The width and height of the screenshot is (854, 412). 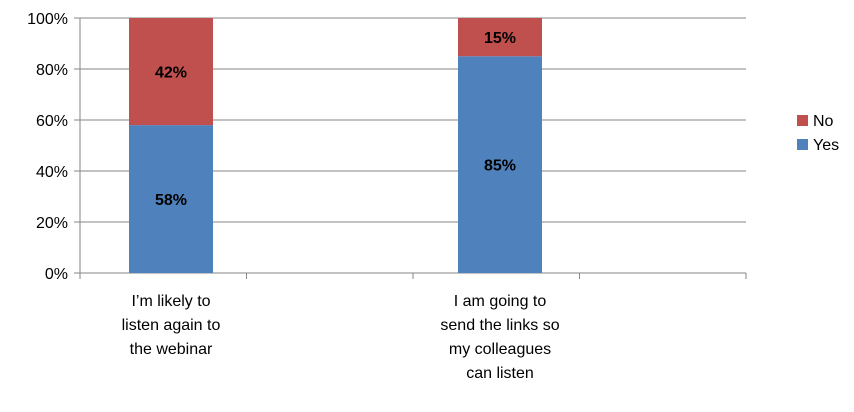 What do you see at coordinates (52, 223) in the screenshot?
I see `y-tick-label: 20%` at bounding box center [52, 223].